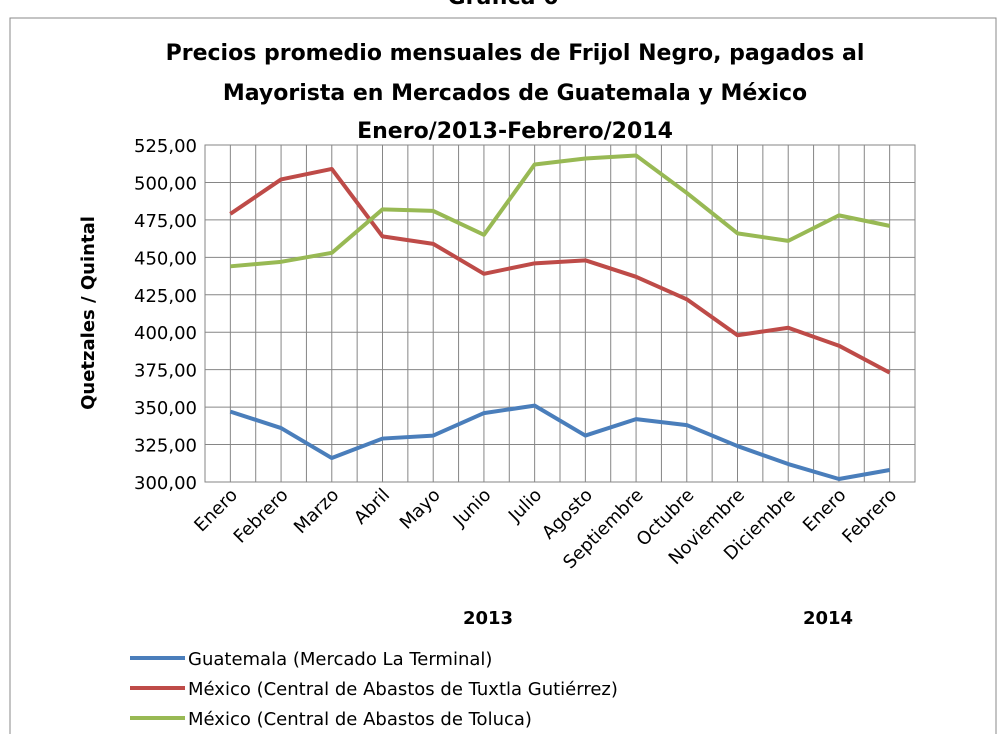  I want to click on y-tick-label: 375,00, so click(165, 371).